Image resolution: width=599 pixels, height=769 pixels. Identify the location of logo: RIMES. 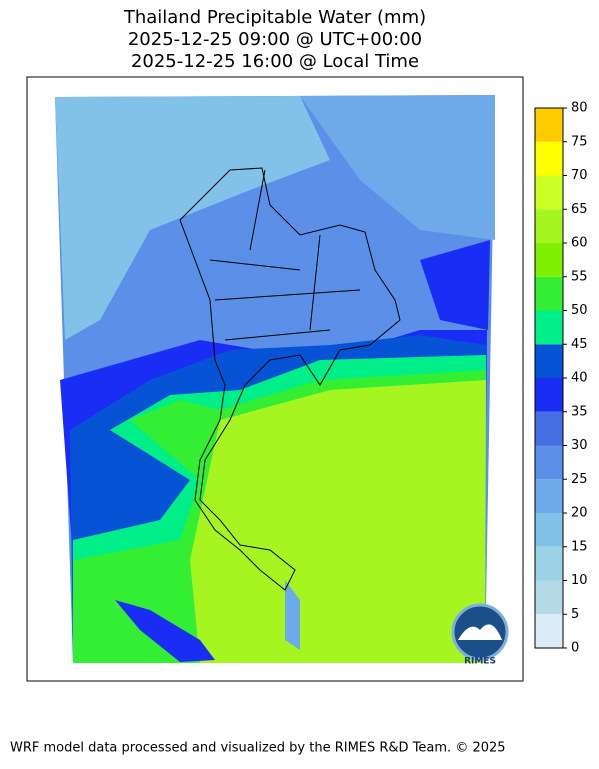
(480, 635).